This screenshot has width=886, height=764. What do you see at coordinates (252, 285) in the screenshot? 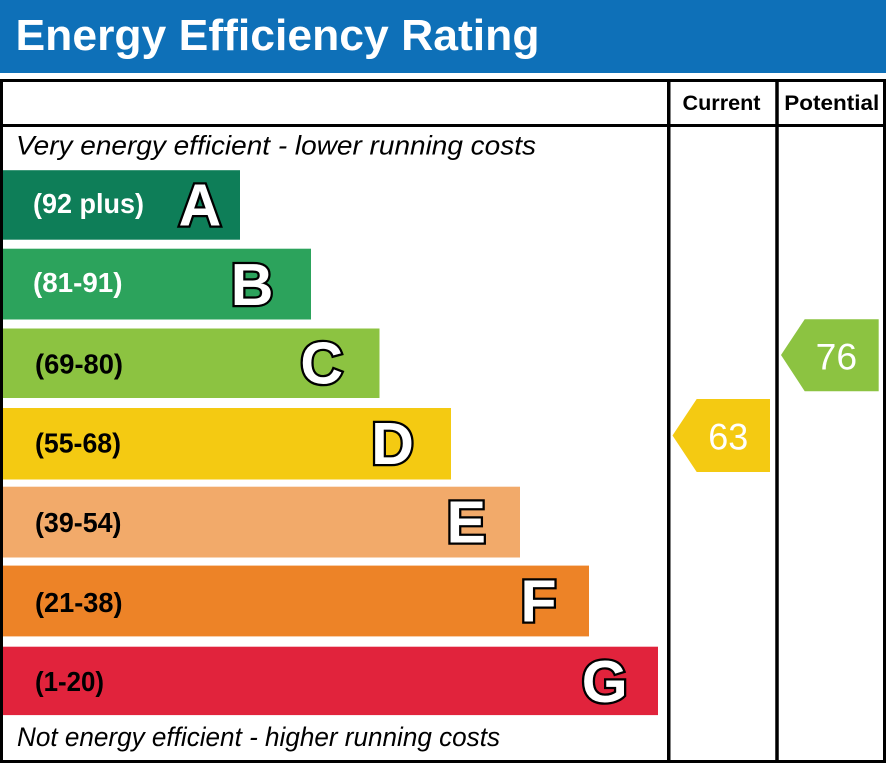
I see `svg-text: B` at bounding box center [252, 285].